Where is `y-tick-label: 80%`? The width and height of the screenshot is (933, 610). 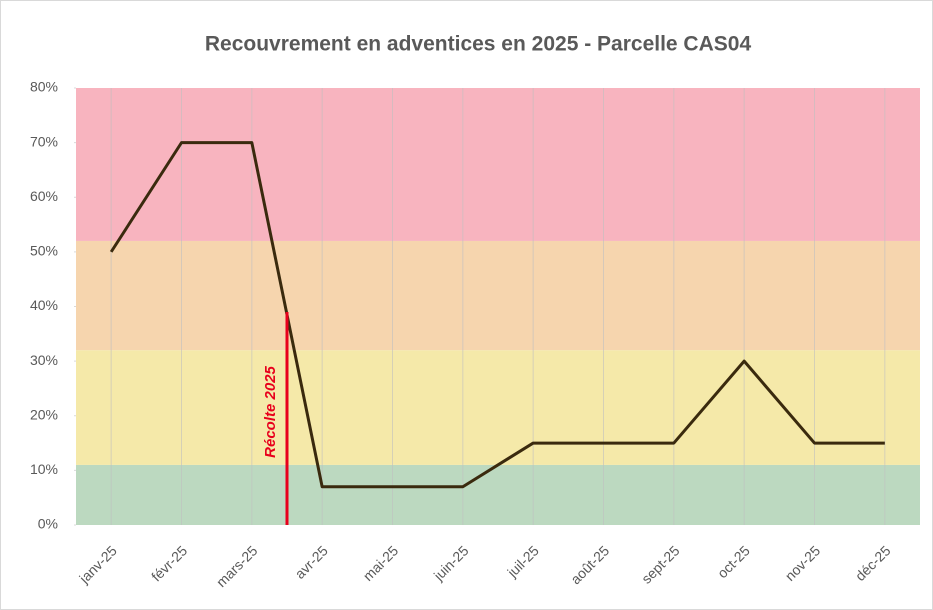 y-tick-label: 80% is located at coordinates (44, 87).